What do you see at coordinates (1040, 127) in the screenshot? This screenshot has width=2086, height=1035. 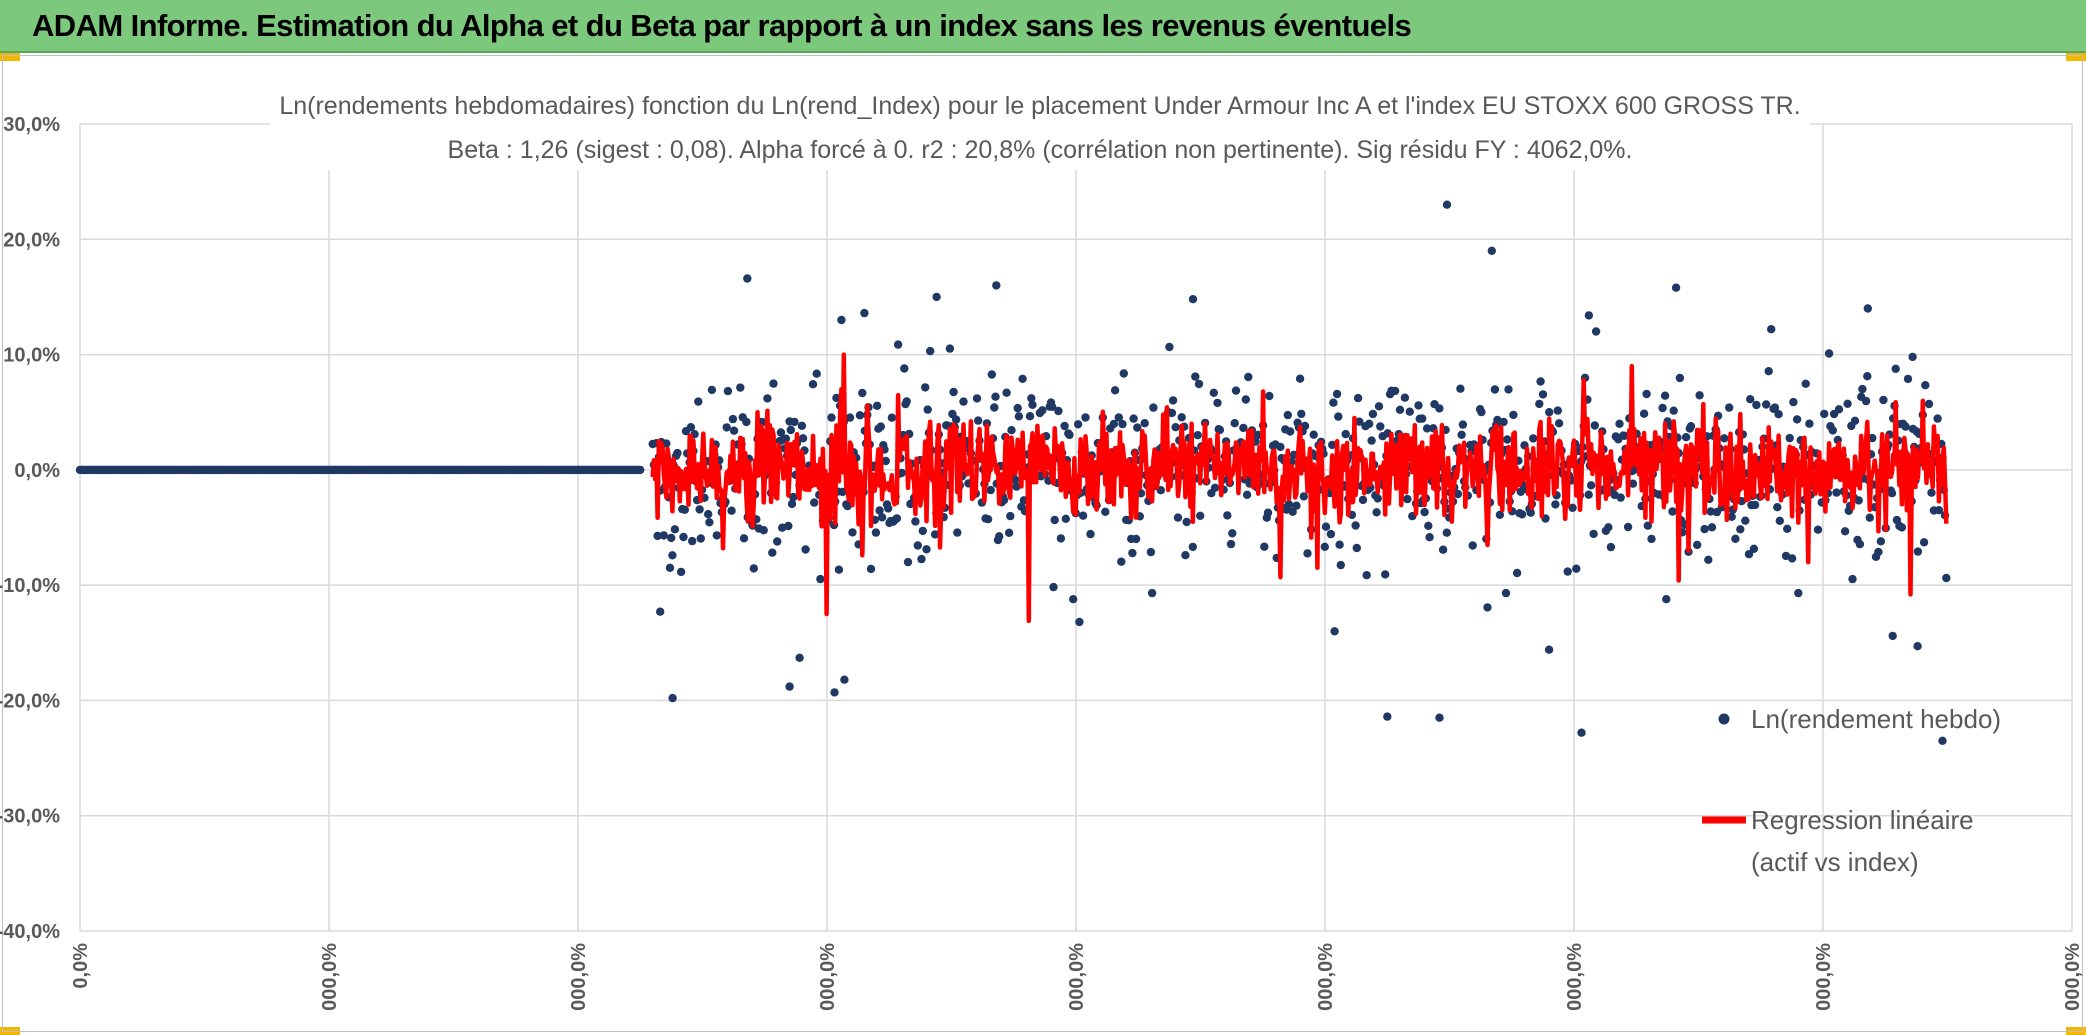 I see `title-backdrop` at bounding box center [1040, 127].